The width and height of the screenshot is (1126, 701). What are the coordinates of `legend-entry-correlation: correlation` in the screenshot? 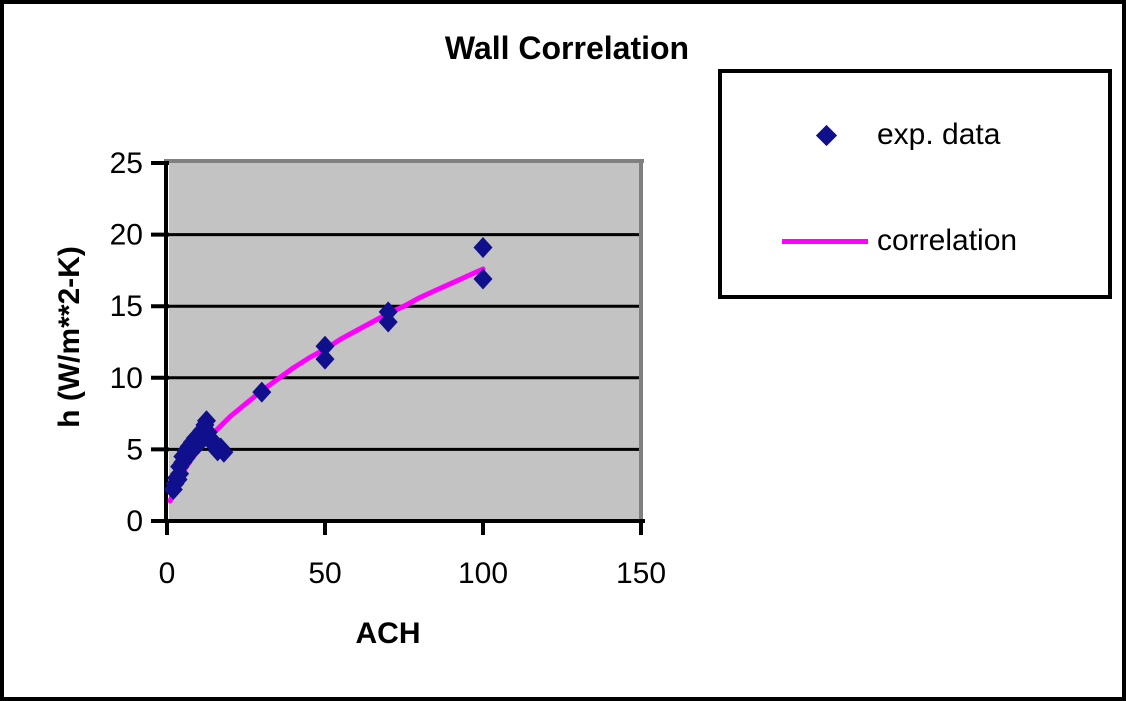 It's located at (915, 241).